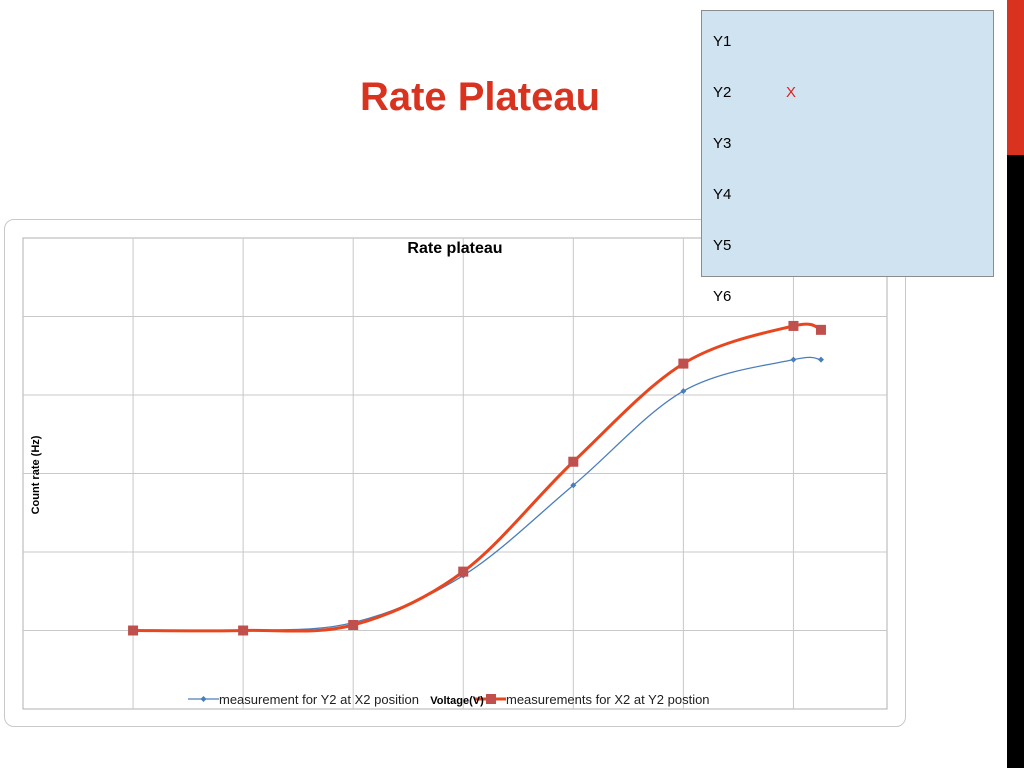 This screenshot has width=1024, height=768. Describe the element at coordinates (722, 92) in the screenshot. I see `position-label-y2: Y2` at that location.